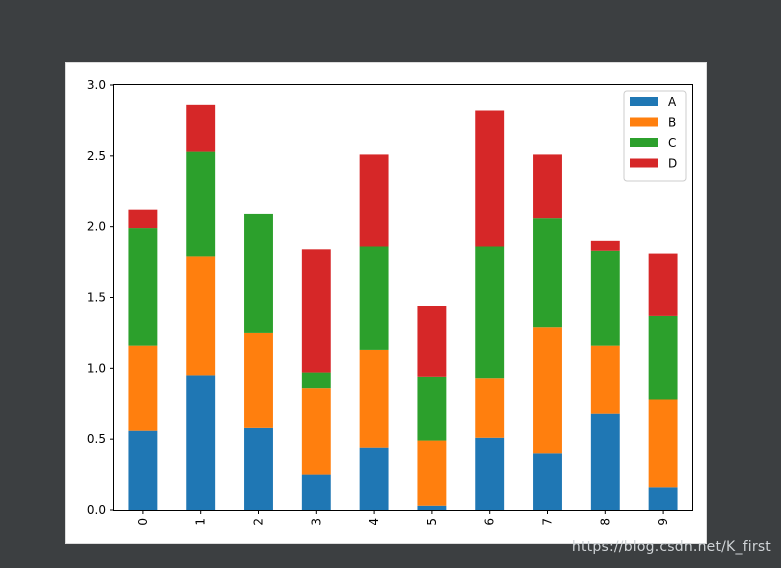 The height and width of the screenshot is (568, 781). I want to click on x-axis: 0 1 2 3 4 5 6 7 8 9, so click(403, 518).